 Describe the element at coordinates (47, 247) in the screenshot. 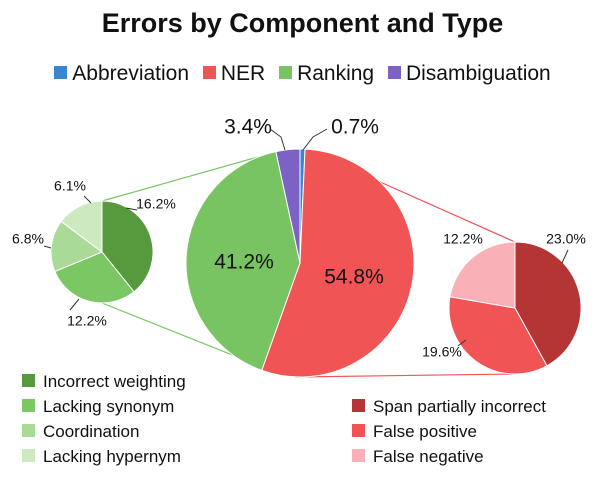

I see `leader-coordination` at that location.